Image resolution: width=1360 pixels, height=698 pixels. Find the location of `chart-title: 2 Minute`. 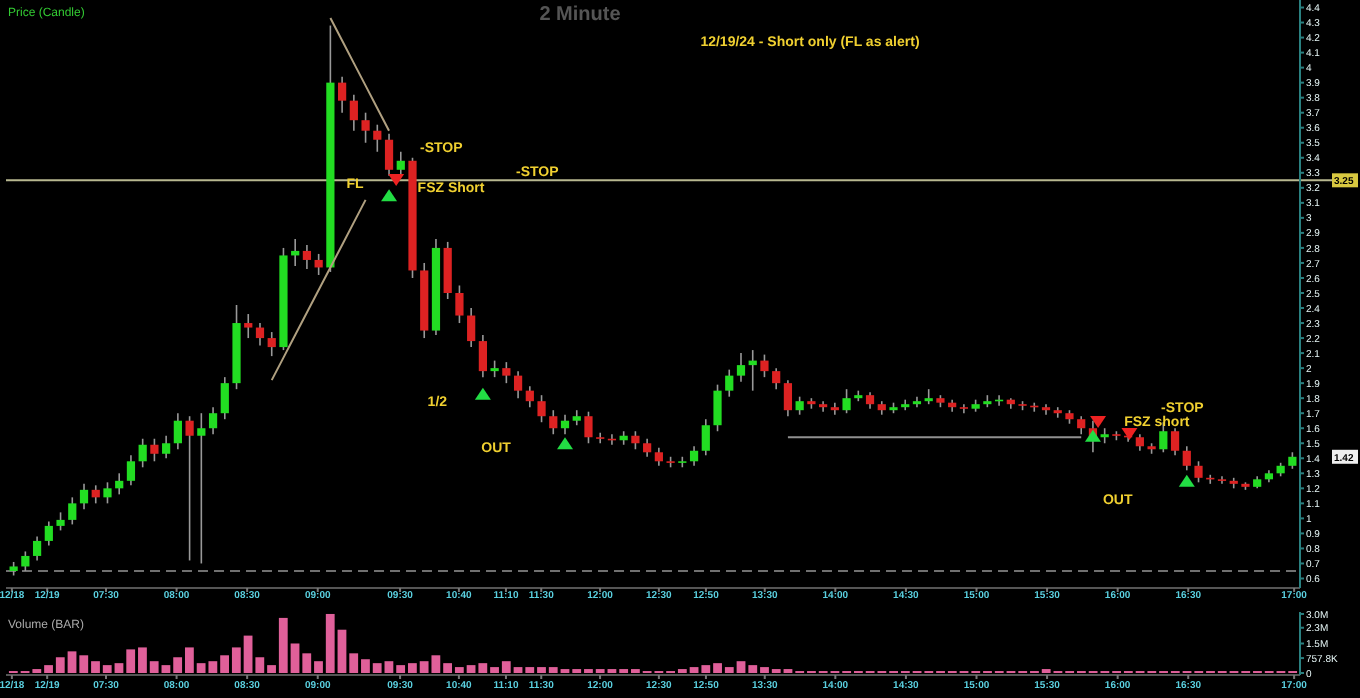

chart-title: 2 Minute is located at coordinates (580, 15).